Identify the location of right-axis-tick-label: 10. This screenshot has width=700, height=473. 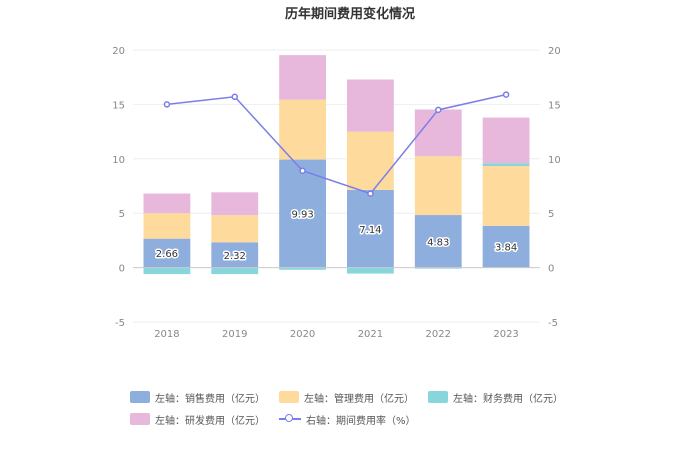
(554, 160).